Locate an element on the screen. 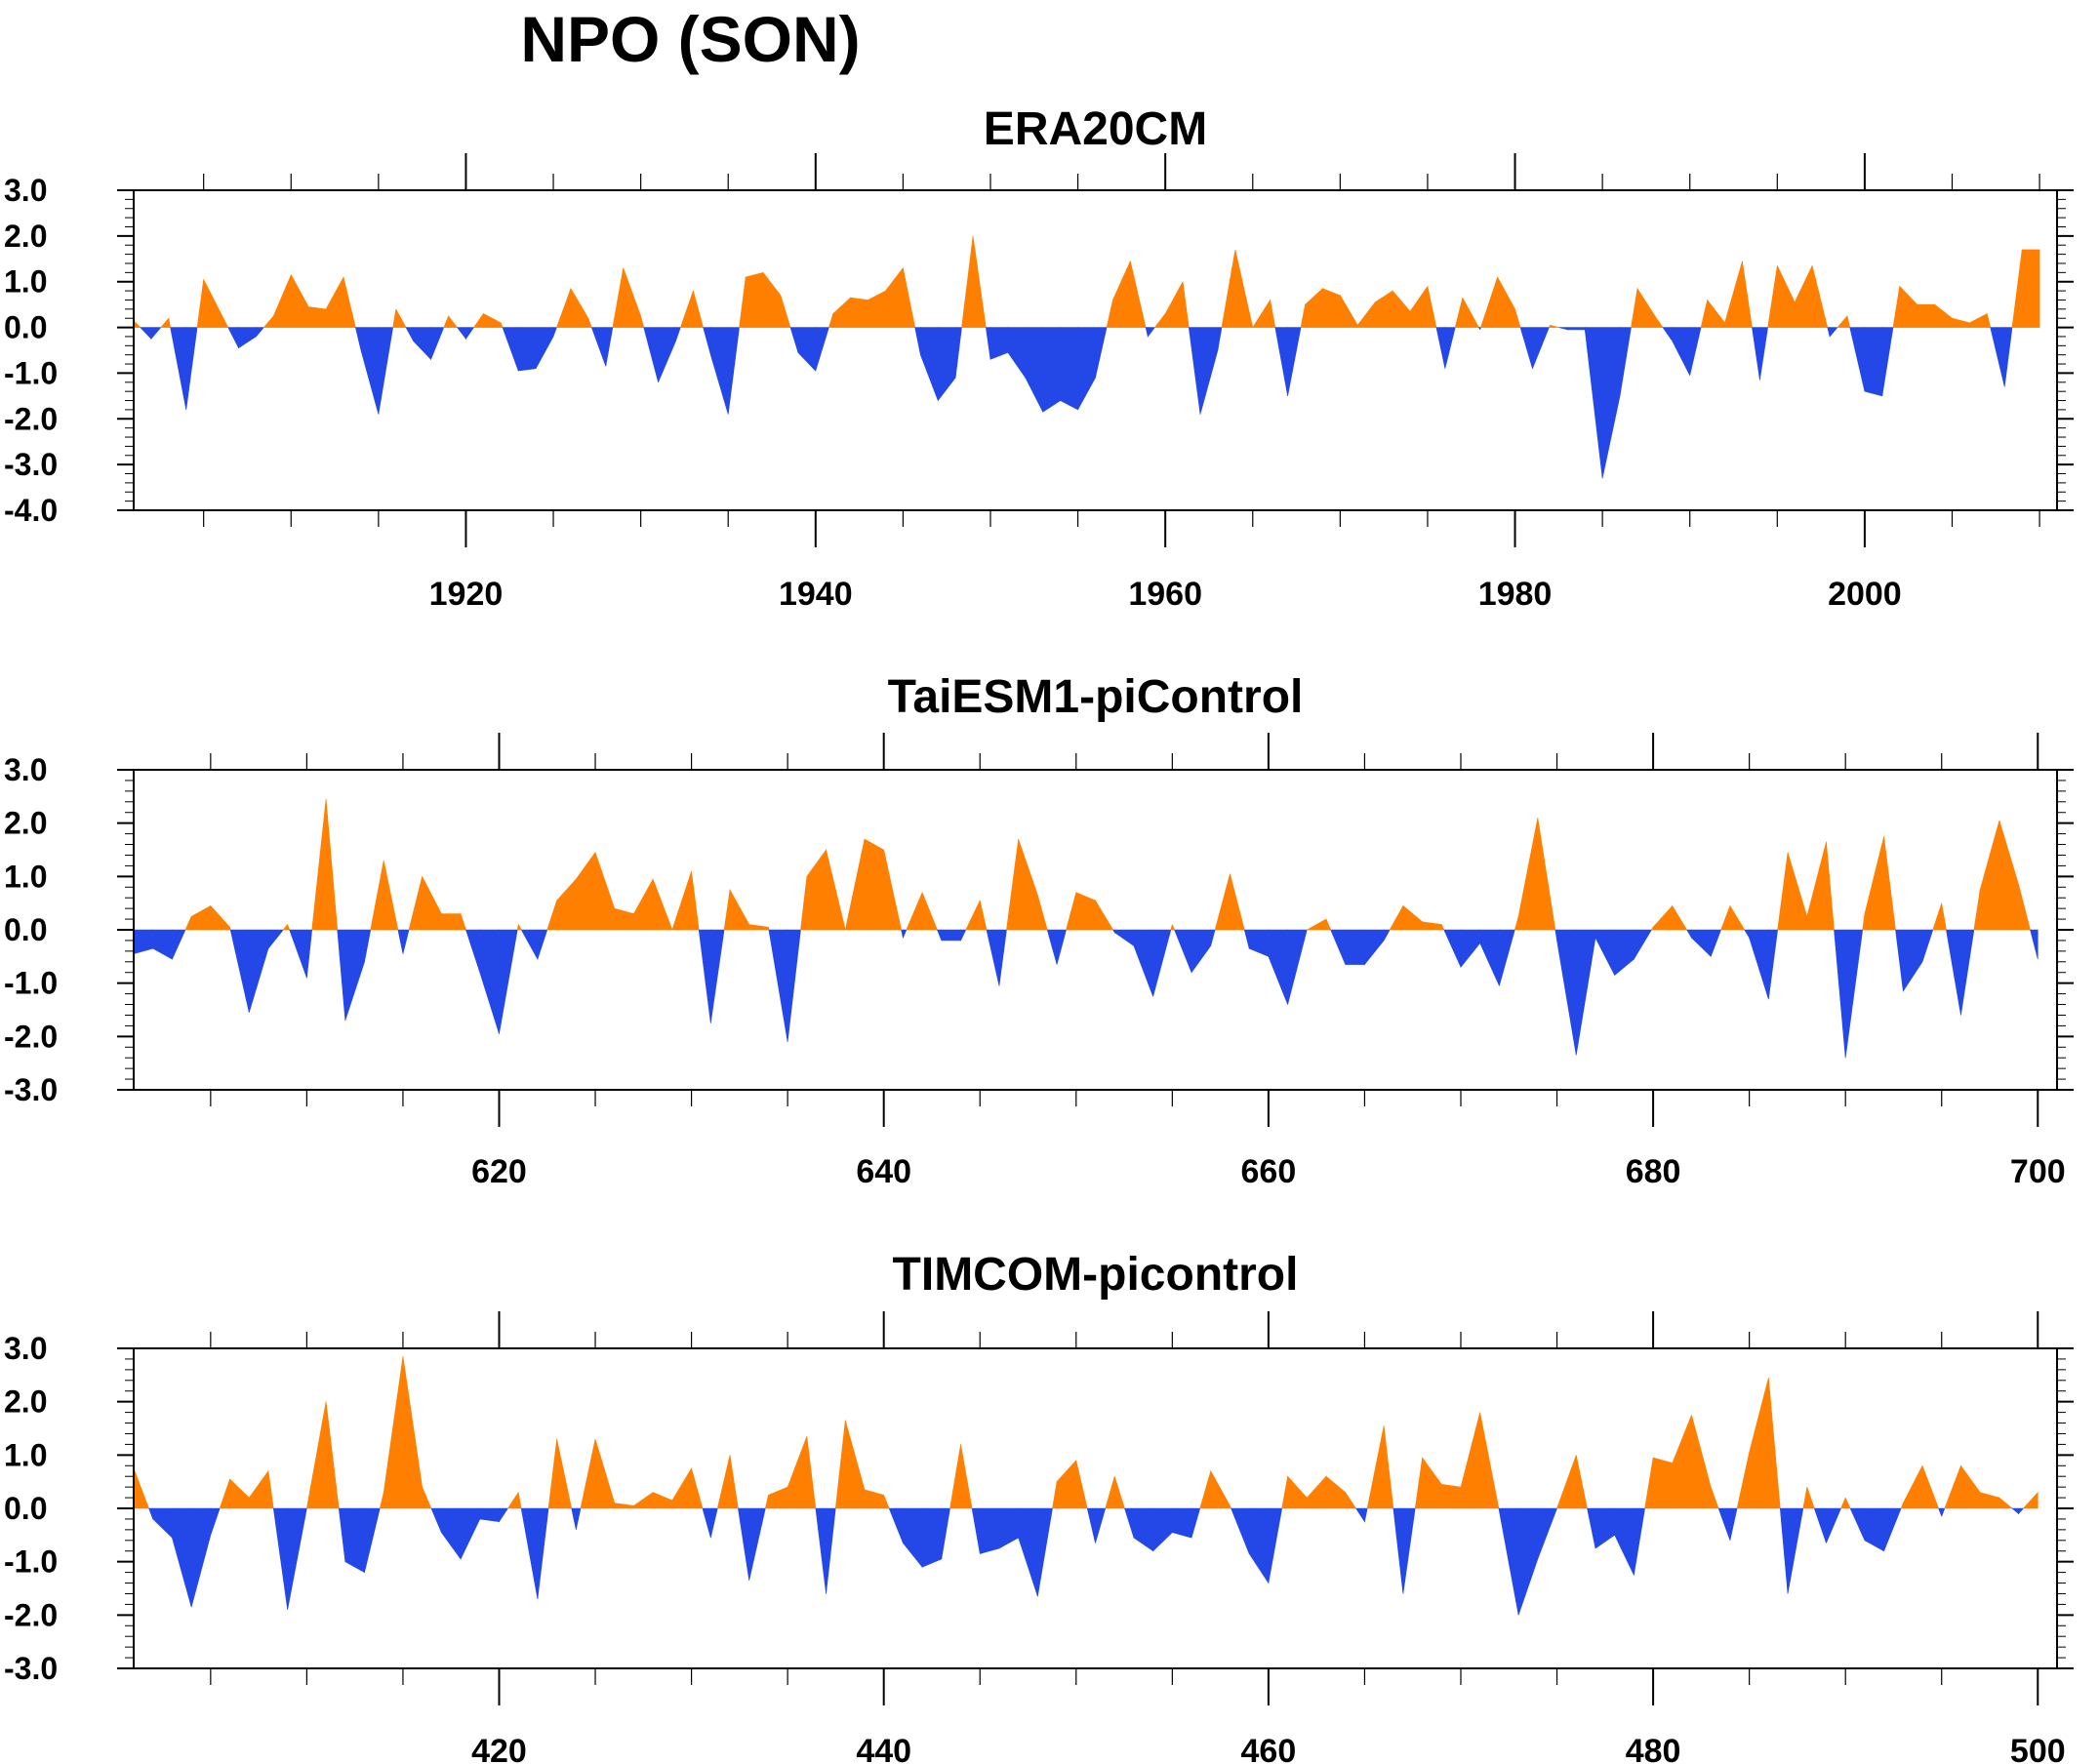 Image resolution: width=2099 pixels, height=1764 pixels. panel-title: ERA20CM is located at coordinates (1095, 129).